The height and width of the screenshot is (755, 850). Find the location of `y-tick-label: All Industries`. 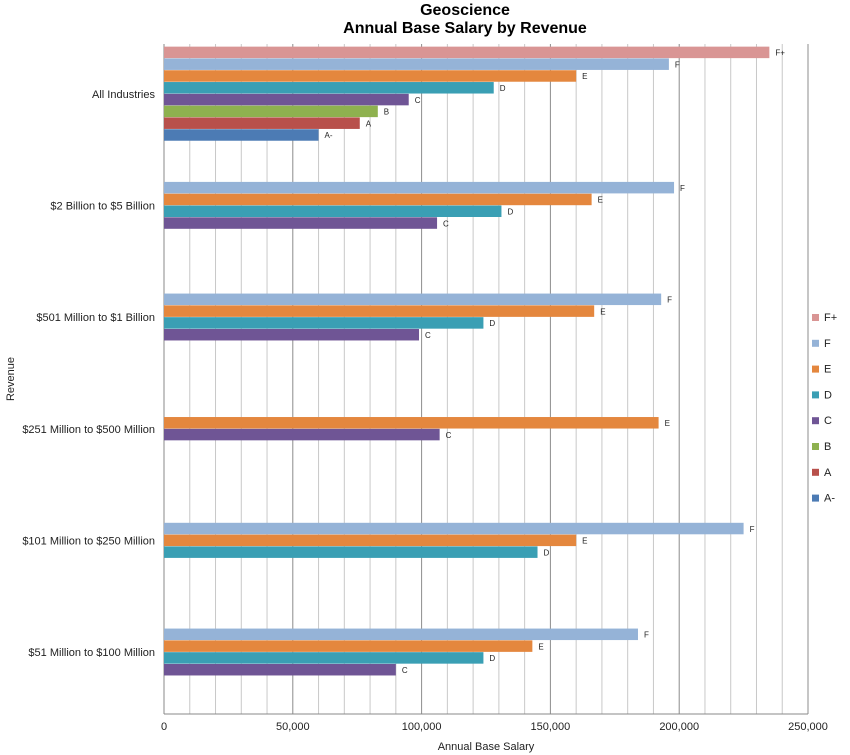

y-tick-label: All Industries is located at coordinates (123, 95).